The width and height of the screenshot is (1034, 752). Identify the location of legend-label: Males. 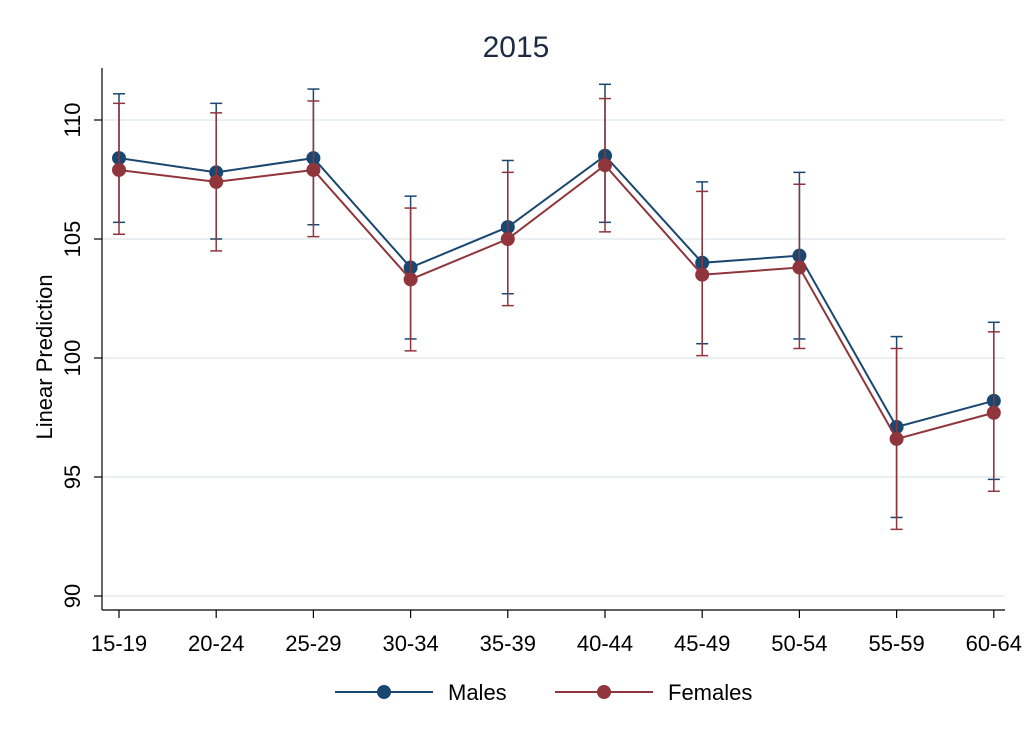
(477, 692).